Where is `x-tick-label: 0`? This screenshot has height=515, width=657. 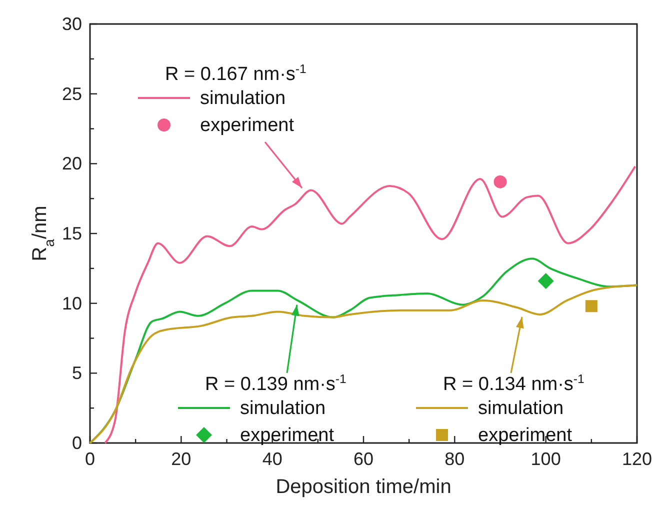
x-tick-label: 0 is located at coordinates (90, 459).